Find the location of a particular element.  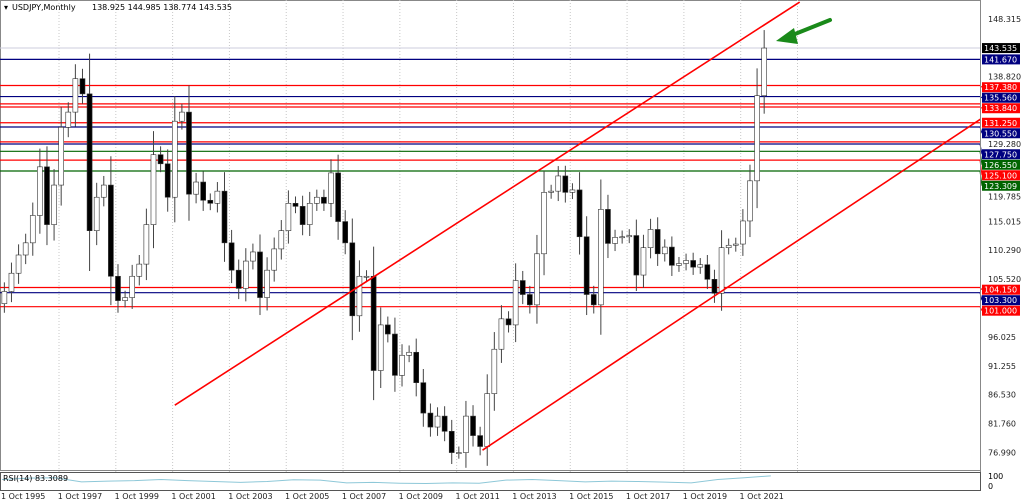

price-tick-label: 115.015 is located at coordinates (1004, 221).